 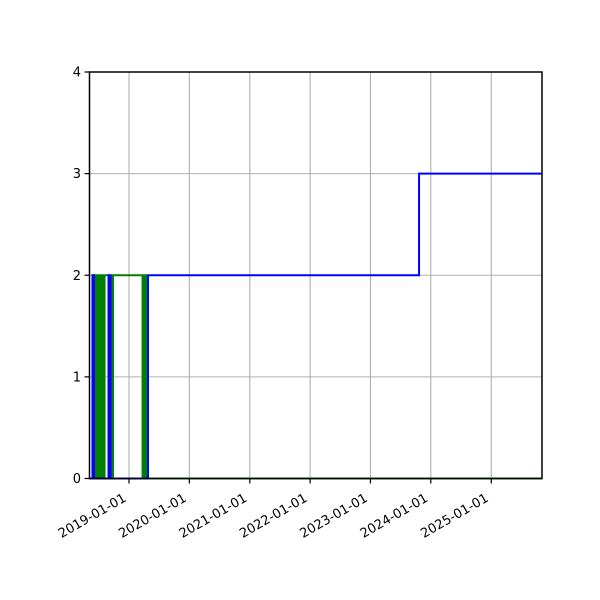 What do you see at coordinates (273, 516) in the screenshot?
I see `x-tick-label-3: 2022-01-01` at bounding box center [273, 516].